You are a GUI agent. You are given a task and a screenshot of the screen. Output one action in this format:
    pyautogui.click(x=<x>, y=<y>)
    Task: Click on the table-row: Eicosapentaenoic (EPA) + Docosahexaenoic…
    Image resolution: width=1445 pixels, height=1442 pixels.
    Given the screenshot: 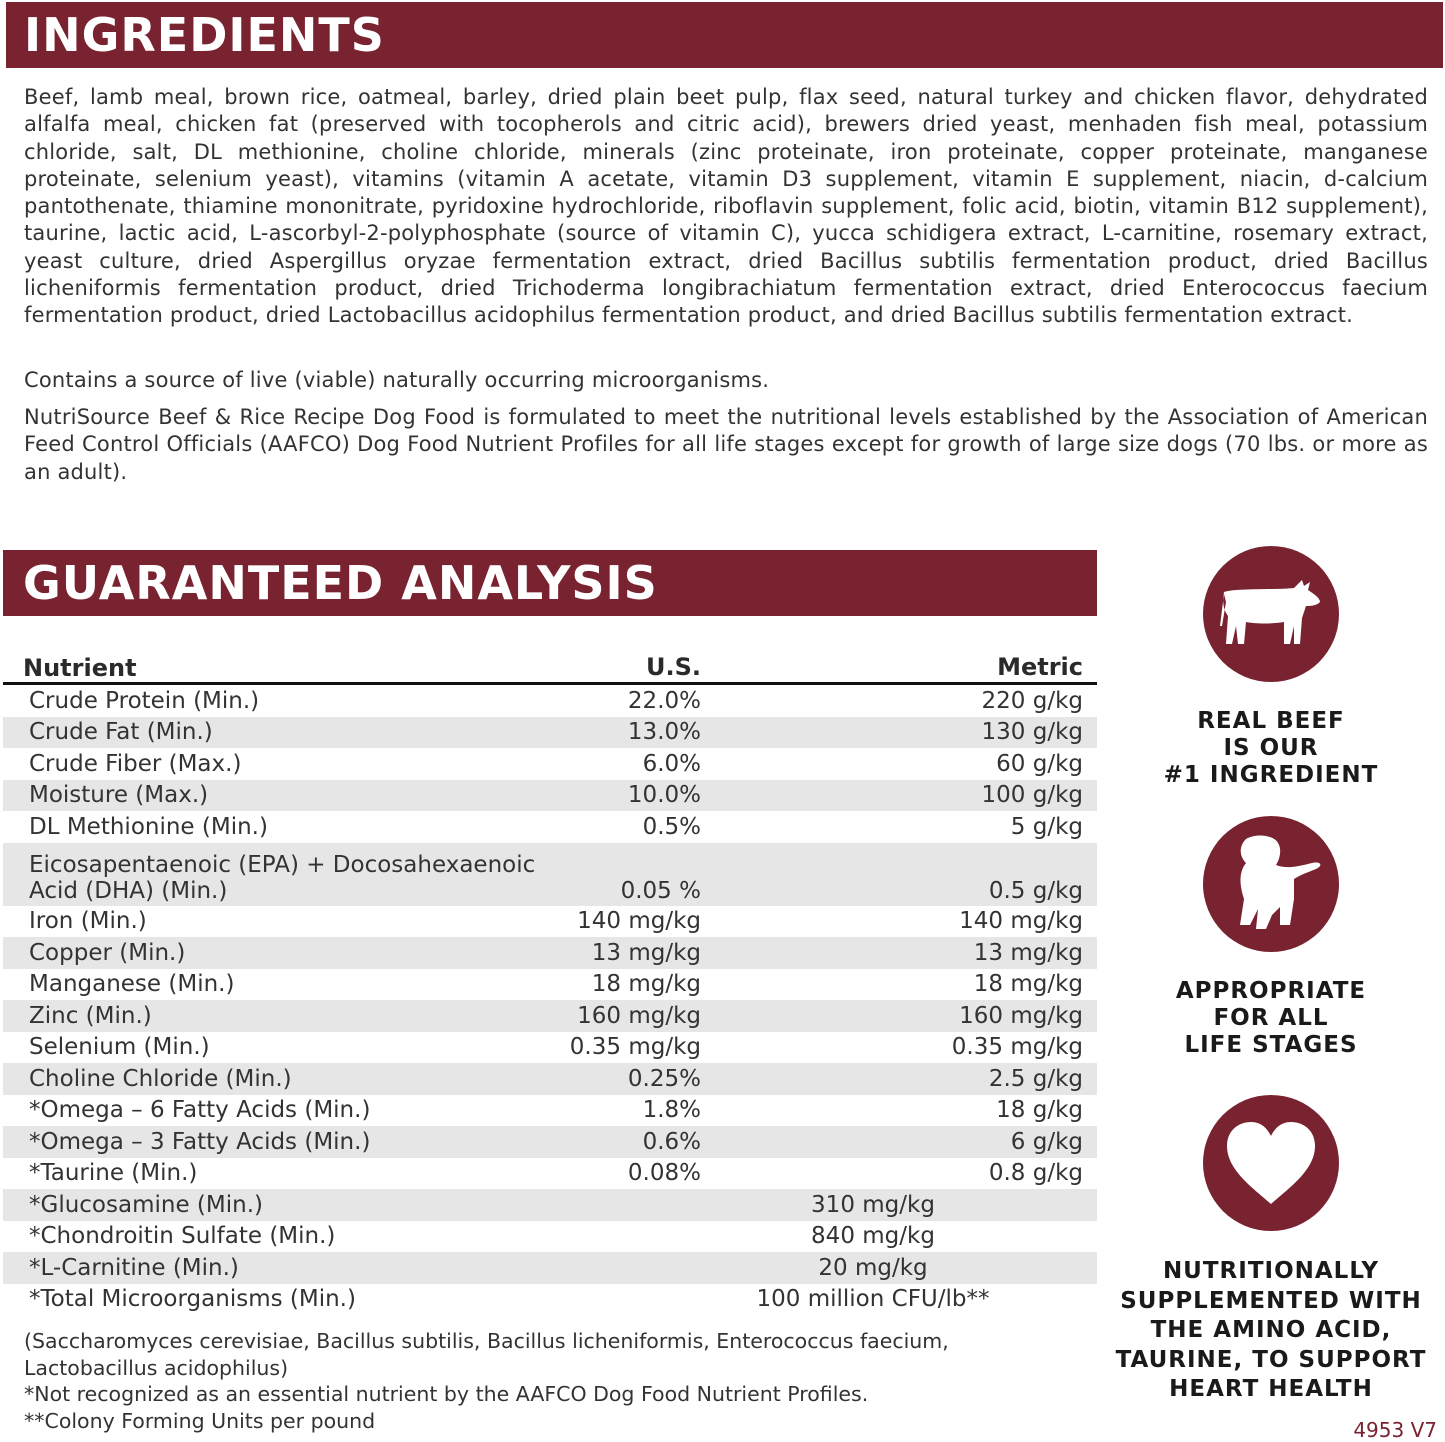 What is the action you would take?
    pyautogui.click(x=550, y=874)
    